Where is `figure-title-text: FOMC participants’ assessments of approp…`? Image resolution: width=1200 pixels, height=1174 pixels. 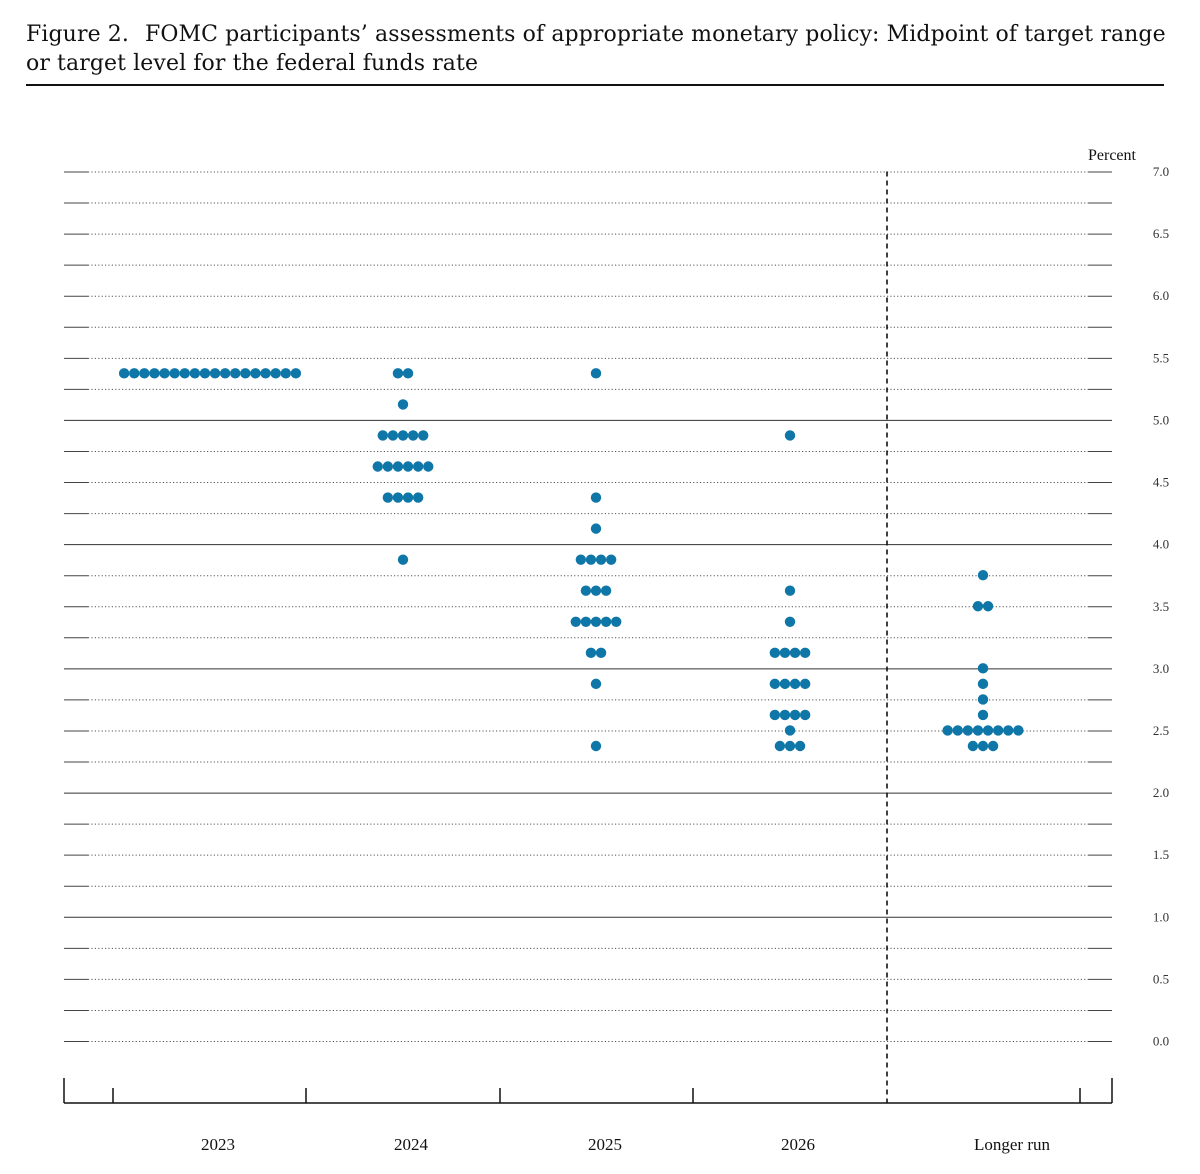 figure-title-text: FOMC participants’ assessments of approp… is located at coordinates (596, 49).